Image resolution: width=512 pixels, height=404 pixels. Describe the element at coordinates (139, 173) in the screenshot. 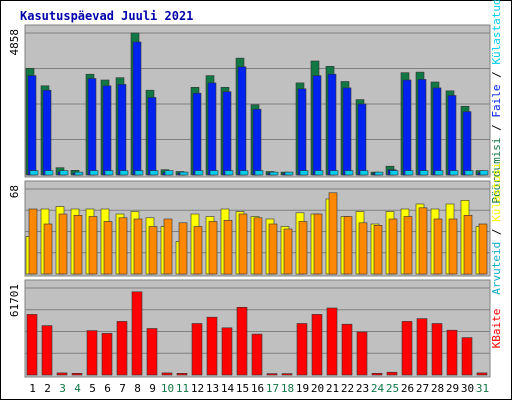

I see `bar-külastatud-8` at that location.